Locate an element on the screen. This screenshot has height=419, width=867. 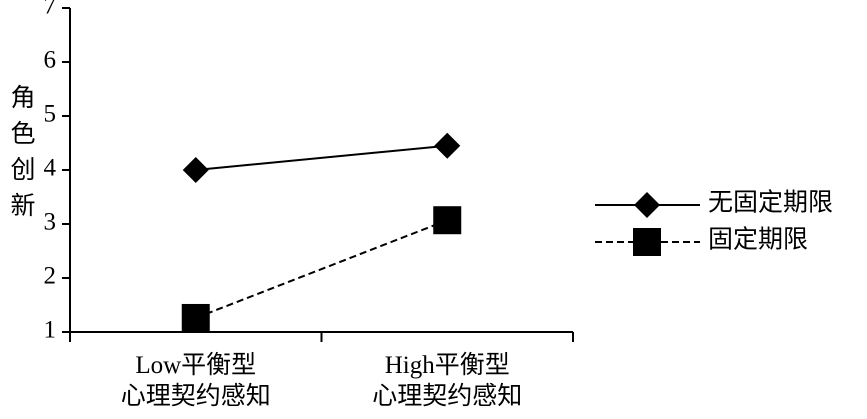
y-axis-label: 角色创新 is located at coordinates (20, 156).